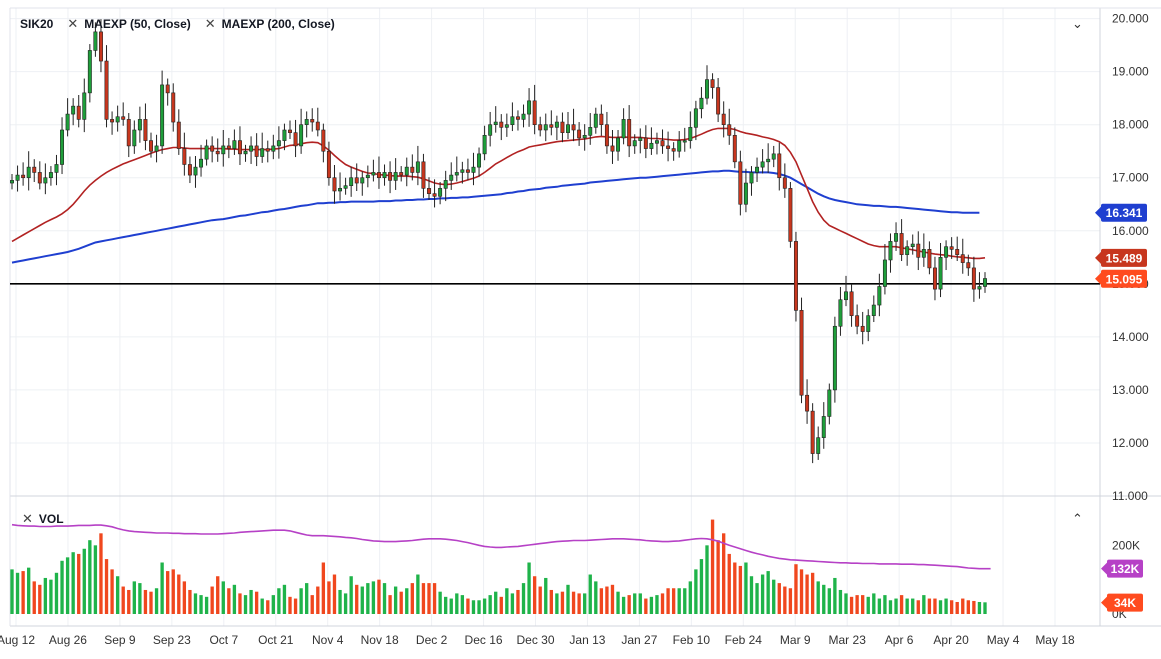 This screenshot has height=659, width=1161. Describe the element at coordinates (1077, 23) in the screenshot. I see `chevron-down-icon: ⌄` at that location.